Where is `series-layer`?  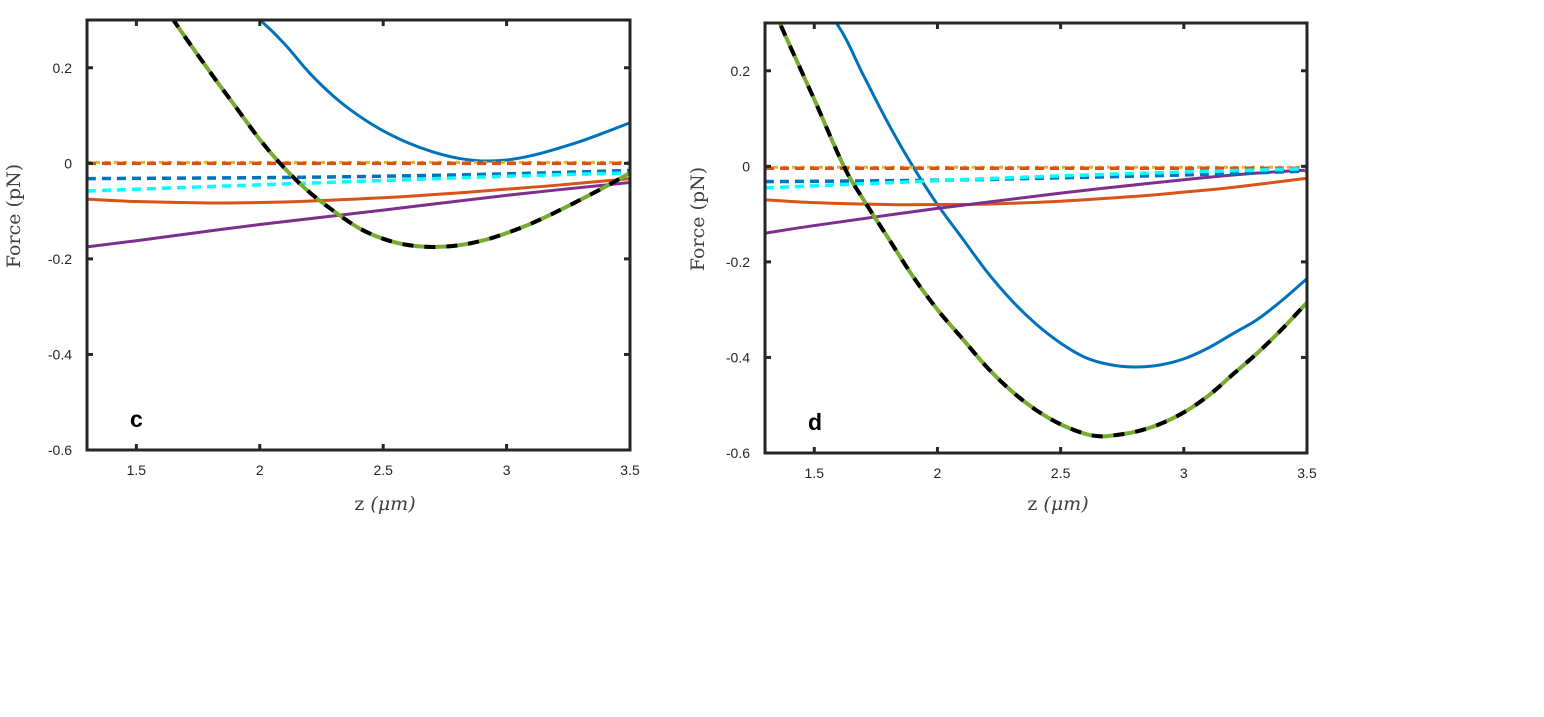 series-layer is located at coordinates (358, 134).